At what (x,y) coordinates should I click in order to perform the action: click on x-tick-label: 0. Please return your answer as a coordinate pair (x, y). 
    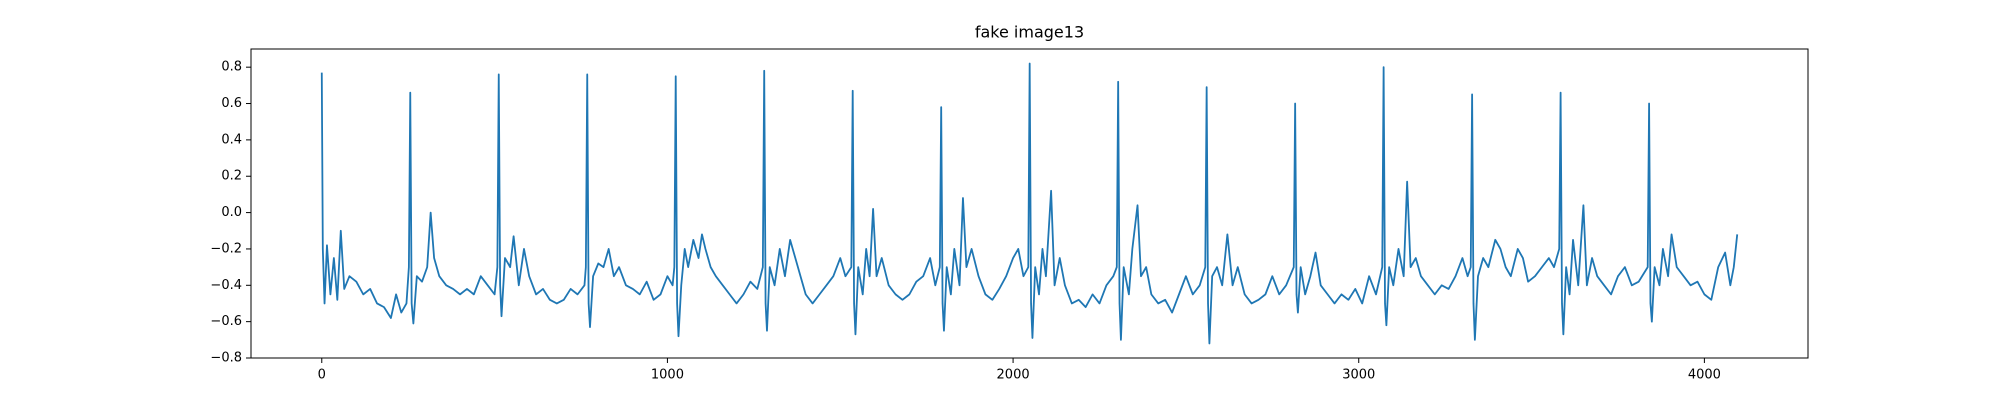
    Looking at the image, I should click on (322, 375).